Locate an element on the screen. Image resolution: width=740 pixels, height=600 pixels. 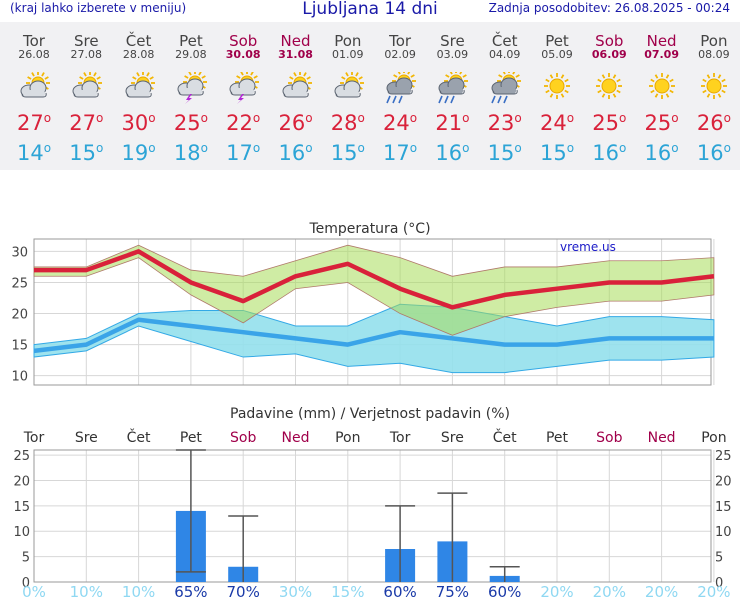
forecast-day: Ned 07.09 25o 16o is located at coordinates (662, 96).